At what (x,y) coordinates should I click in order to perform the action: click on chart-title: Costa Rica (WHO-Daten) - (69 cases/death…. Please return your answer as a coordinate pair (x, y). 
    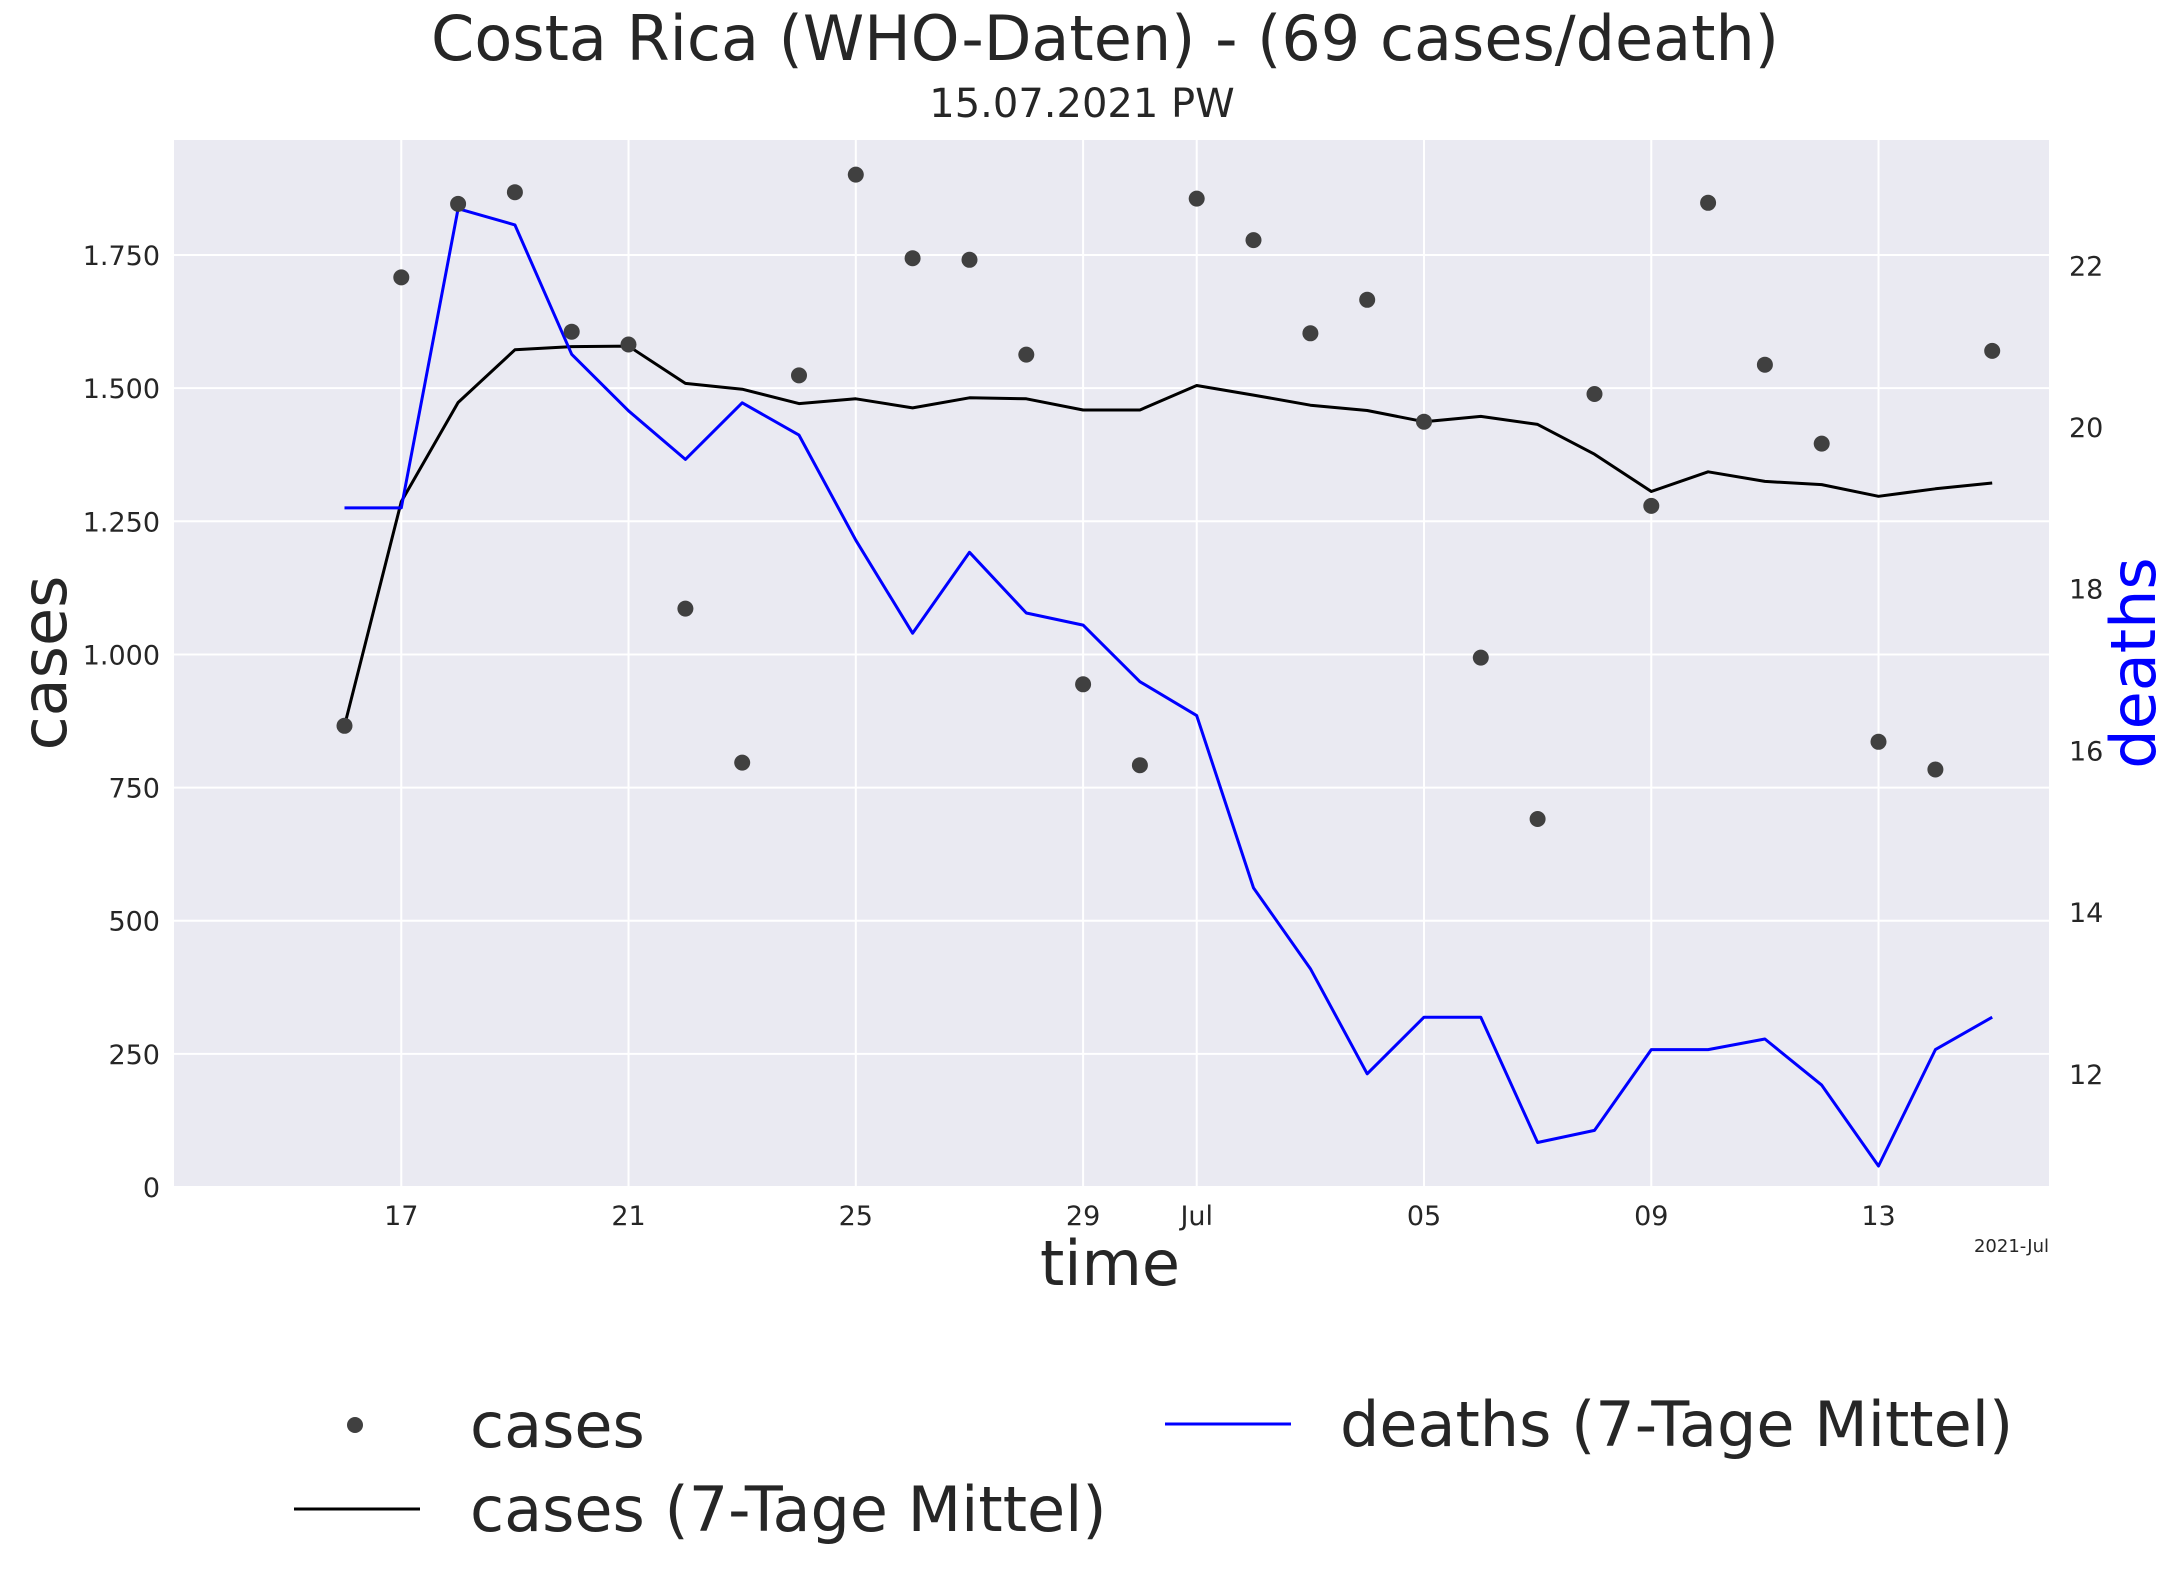
    Looking at the image, I should click on (1105, 38).